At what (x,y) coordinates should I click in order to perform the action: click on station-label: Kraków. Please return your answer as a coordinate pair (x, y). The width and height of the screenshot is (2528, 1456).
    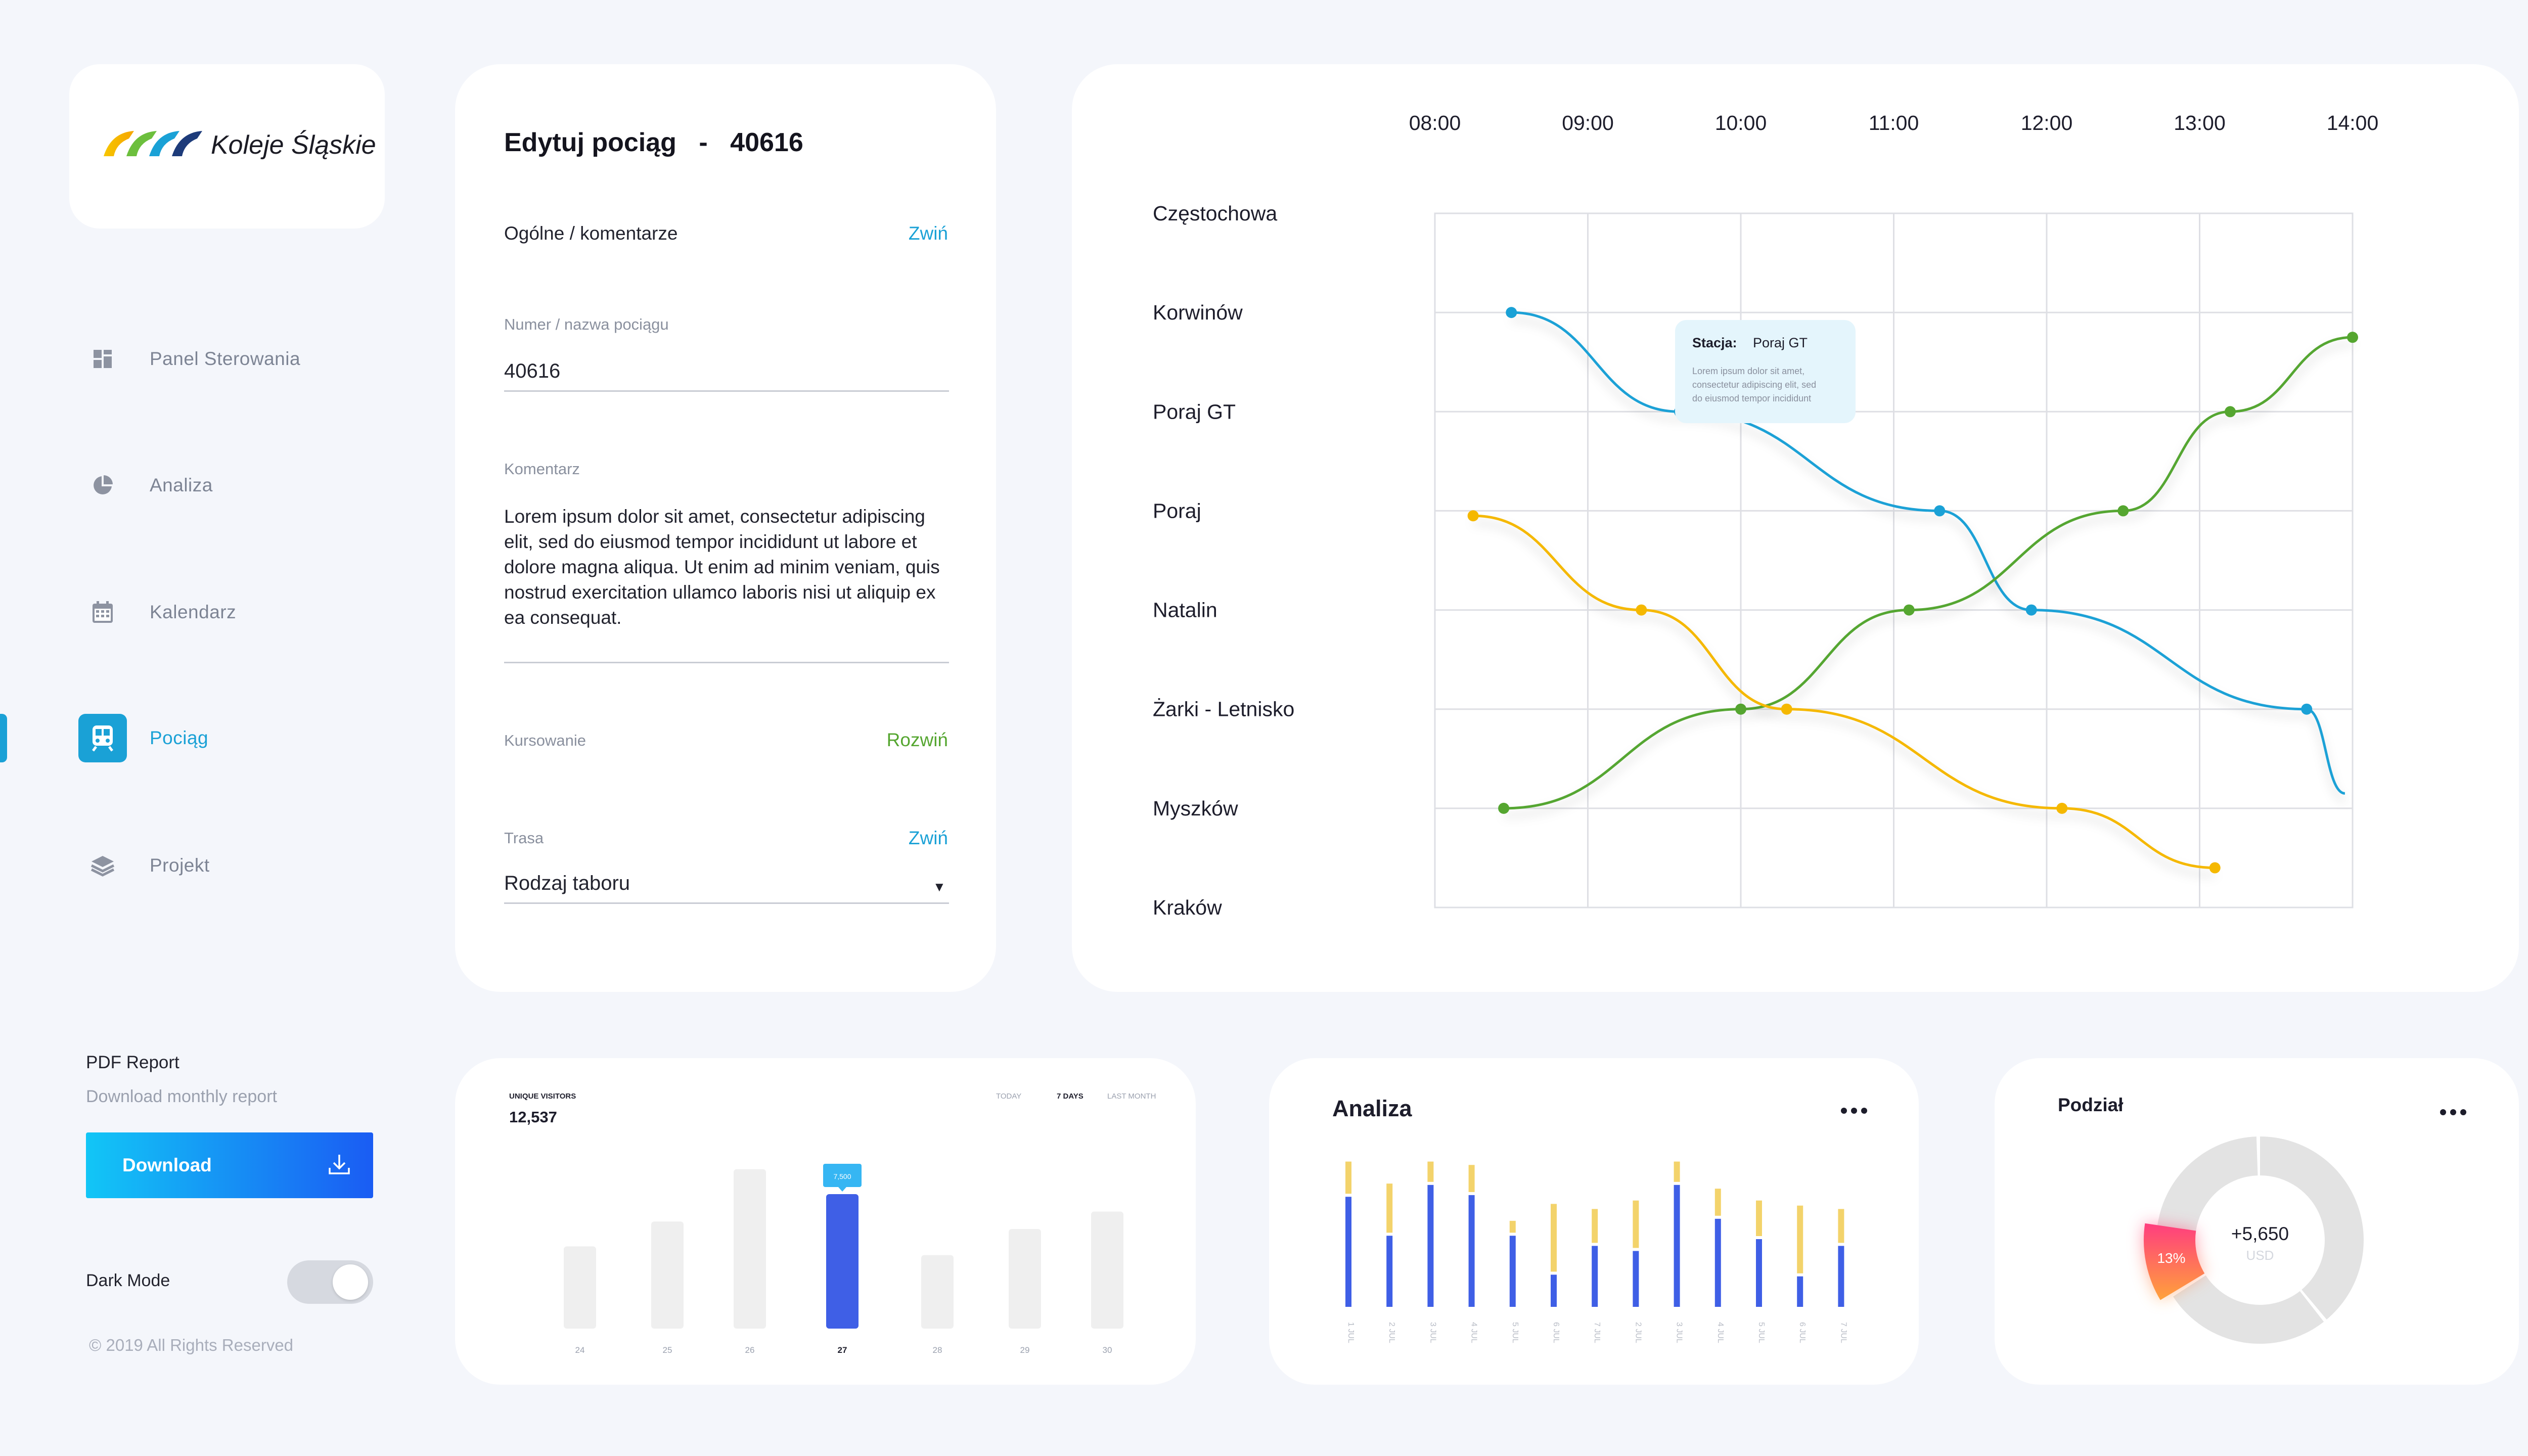
    Looking at the image, I should click on (1188, 907).